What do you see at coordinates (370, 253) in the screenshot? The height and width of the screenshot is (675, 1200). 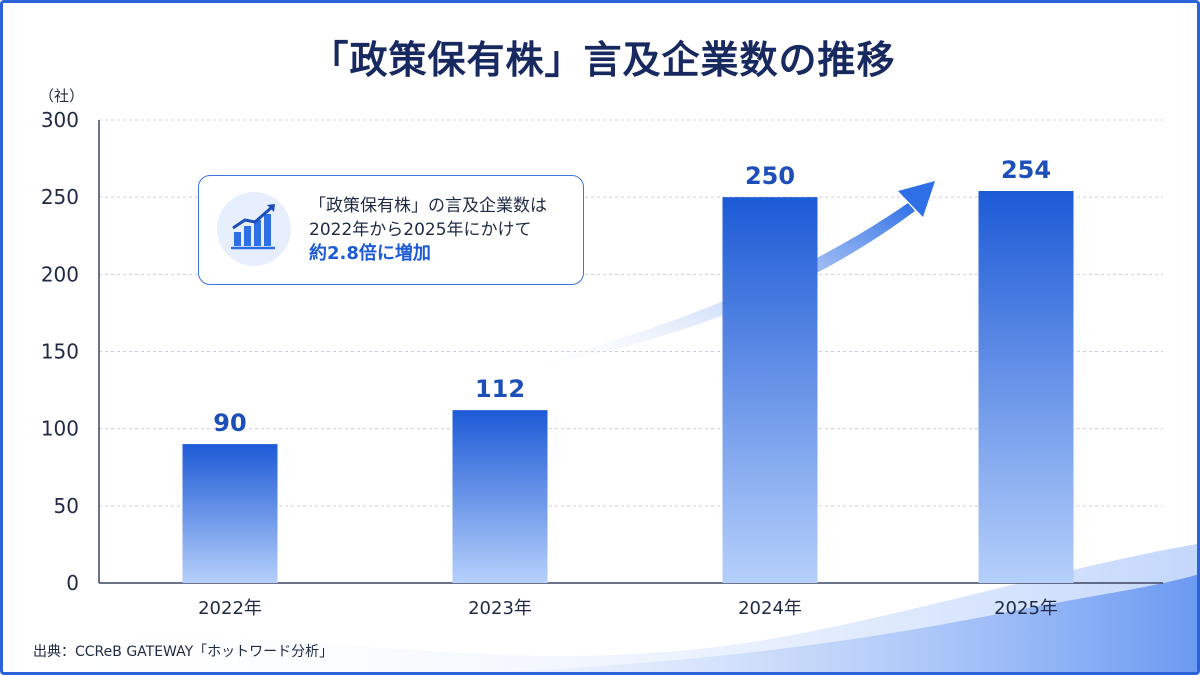 I see `callout-highlight: 約2.8倍に増加` at bounding box center [370, 253].